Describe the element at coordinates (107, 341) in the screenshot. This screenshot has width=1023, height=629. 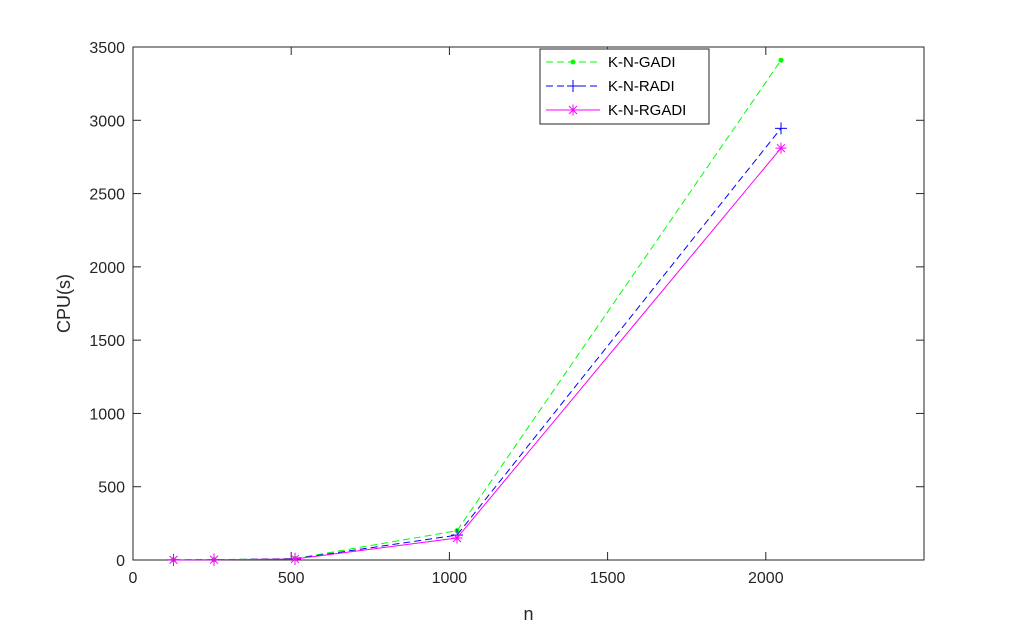
I see `y-tick-label: 1500` at that location.